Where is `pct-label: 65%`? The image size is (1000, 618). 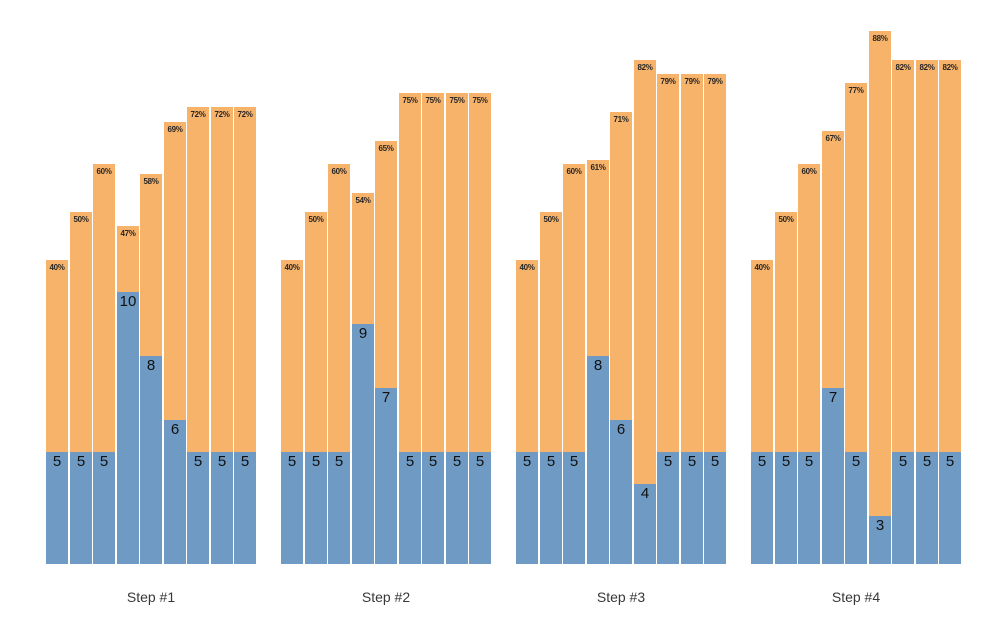
pct-label: 65% is located at coordinates (386, 148).